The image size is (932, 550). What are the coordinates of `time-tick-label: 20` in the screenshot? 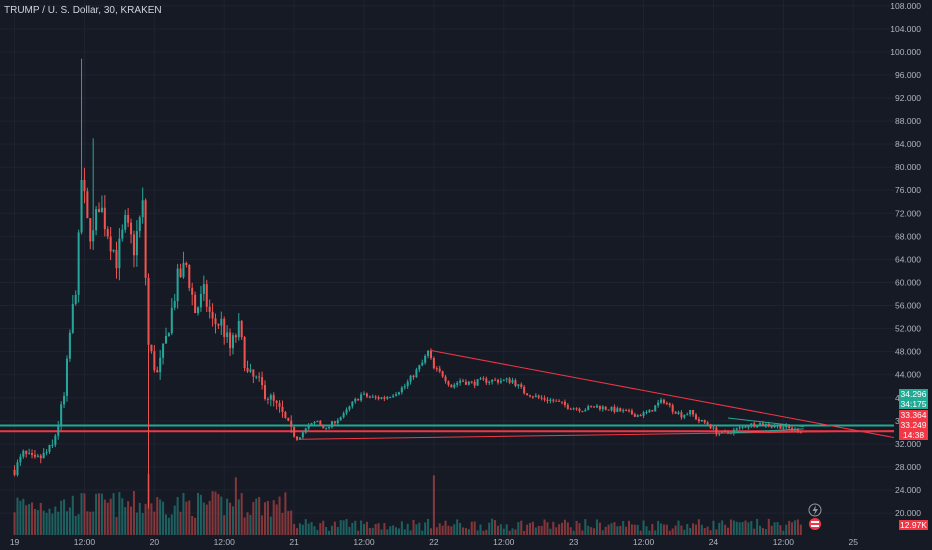 It's located at (155, 542).